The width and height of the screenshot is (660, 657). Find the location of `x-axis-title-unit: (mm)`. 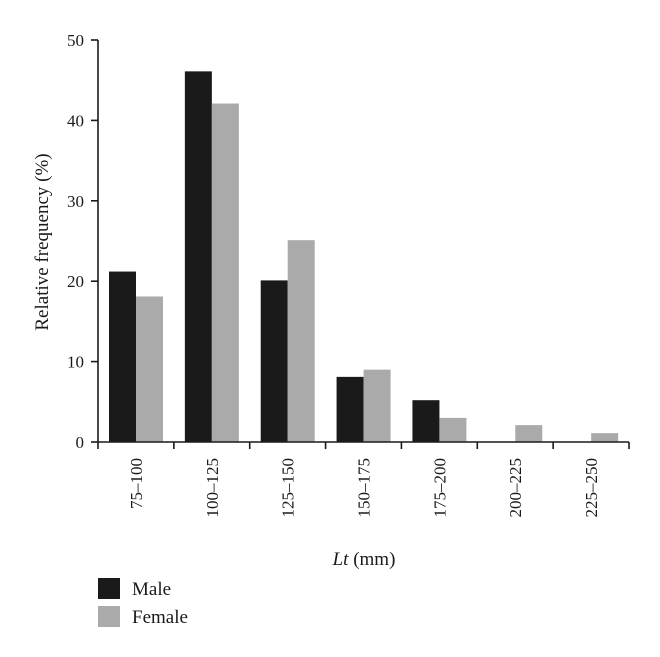

x-axis-title-unit: (mm) is located at coordinates (371, 559).